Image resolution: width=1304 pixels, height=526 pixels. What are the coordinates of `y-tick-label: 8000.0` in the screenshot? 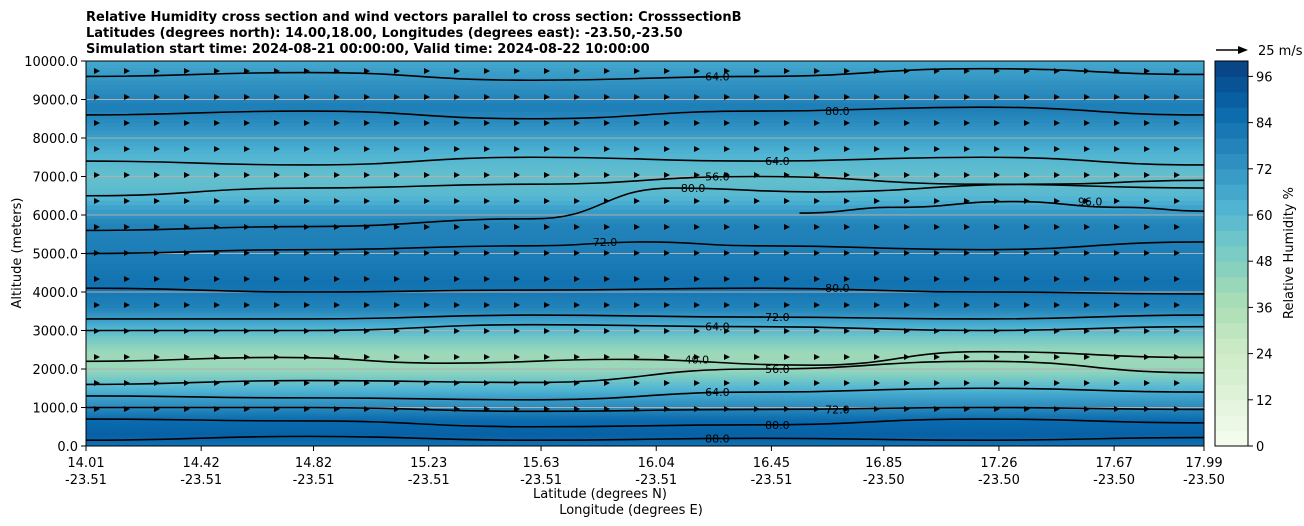 It's located at (56, 139).